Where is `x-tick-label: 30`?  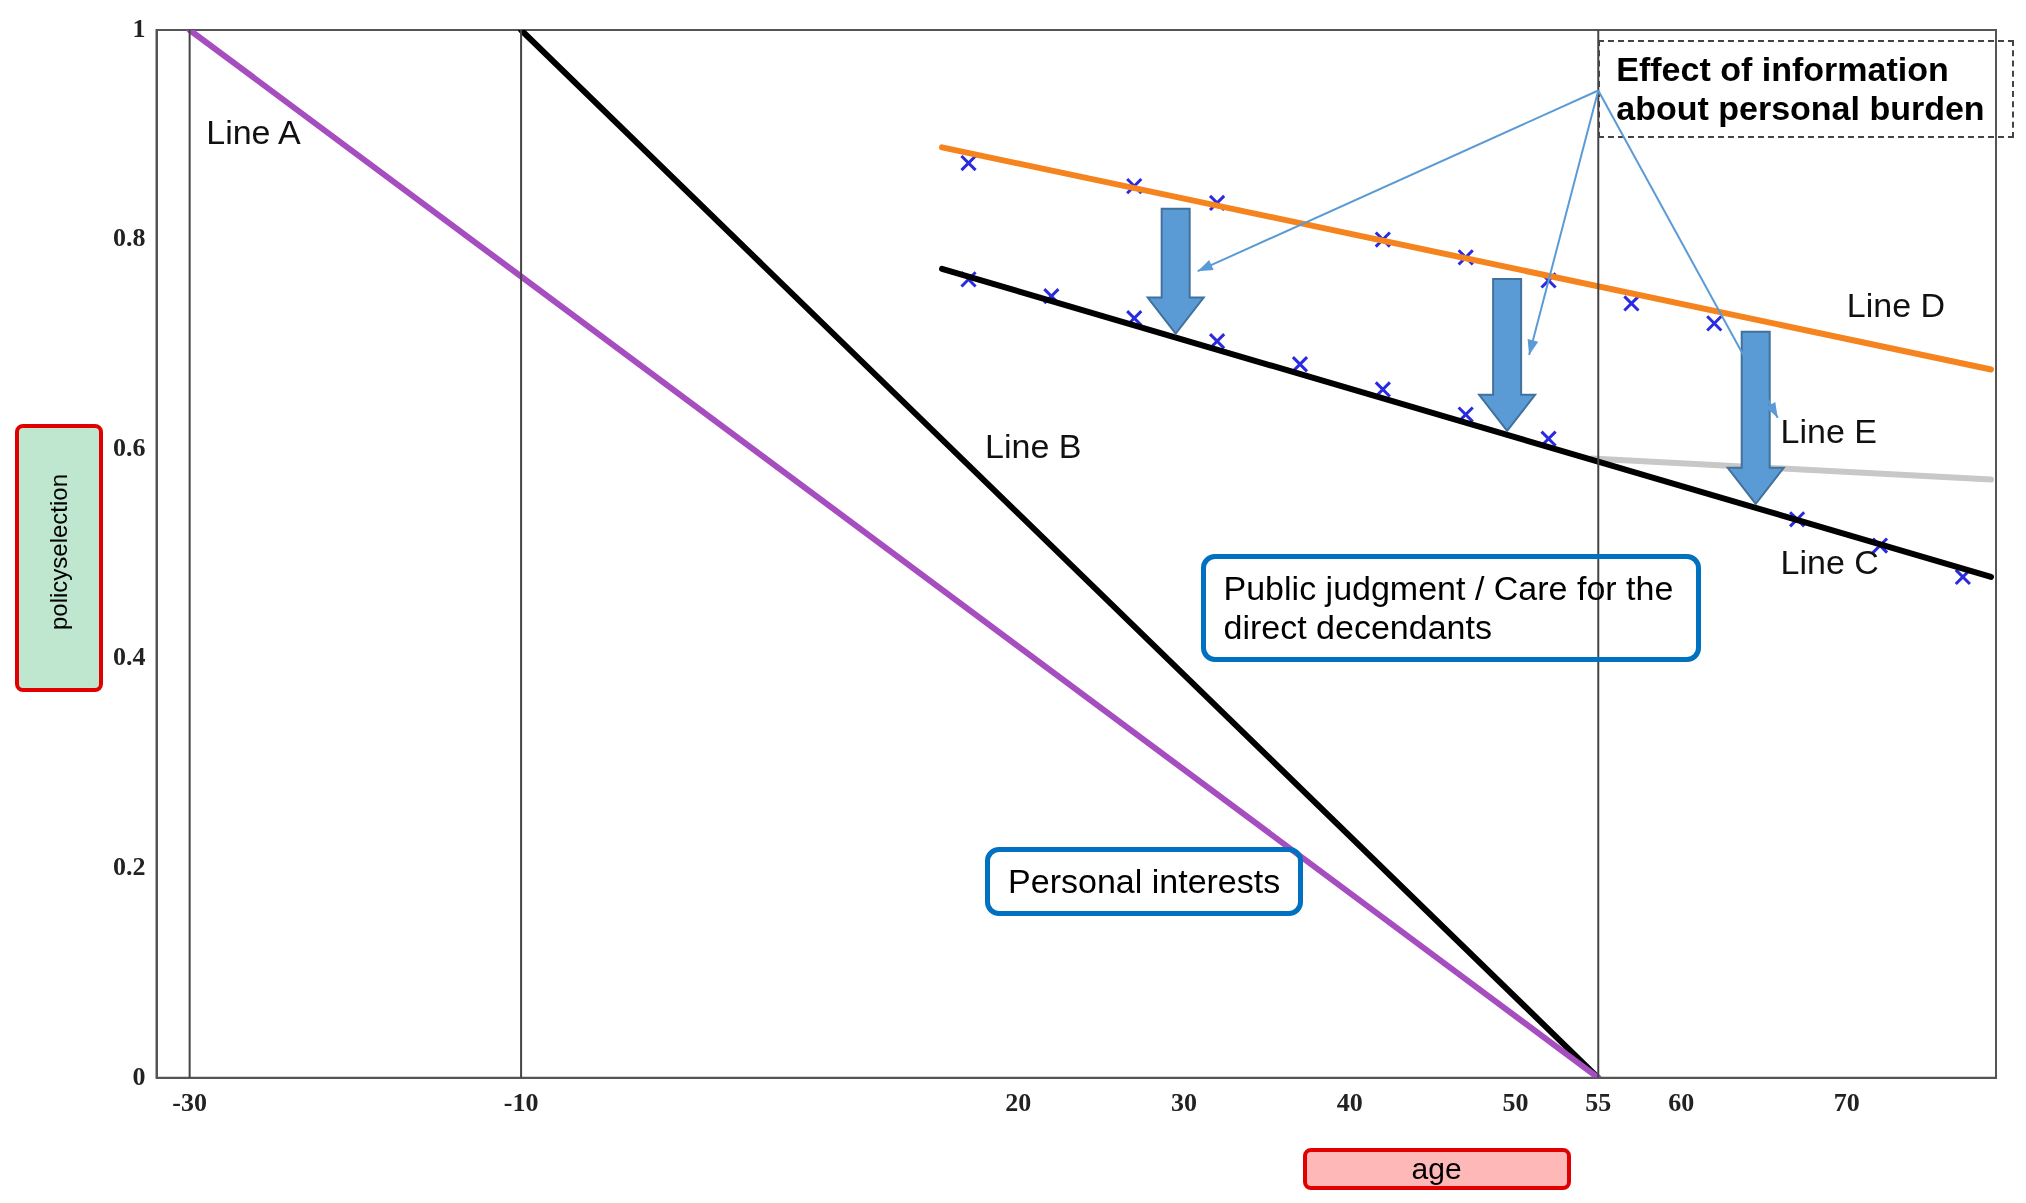
x-tick-label: 30 is located at coordinates (1183, 1103).